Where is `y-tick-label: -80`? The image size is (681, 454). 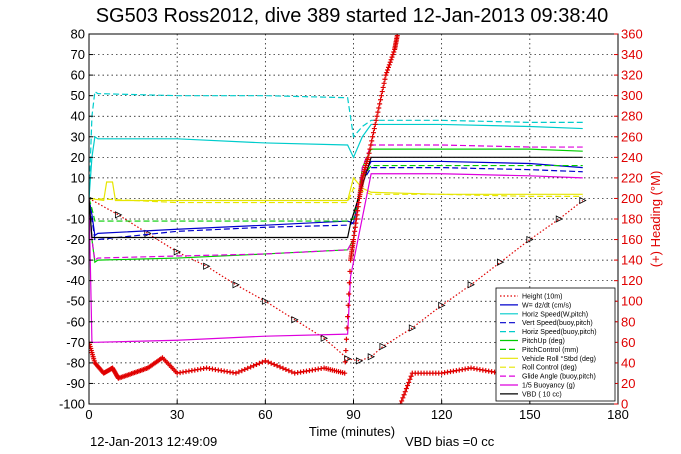
y-tick-label: -80 is located at coordinates (75, 362).